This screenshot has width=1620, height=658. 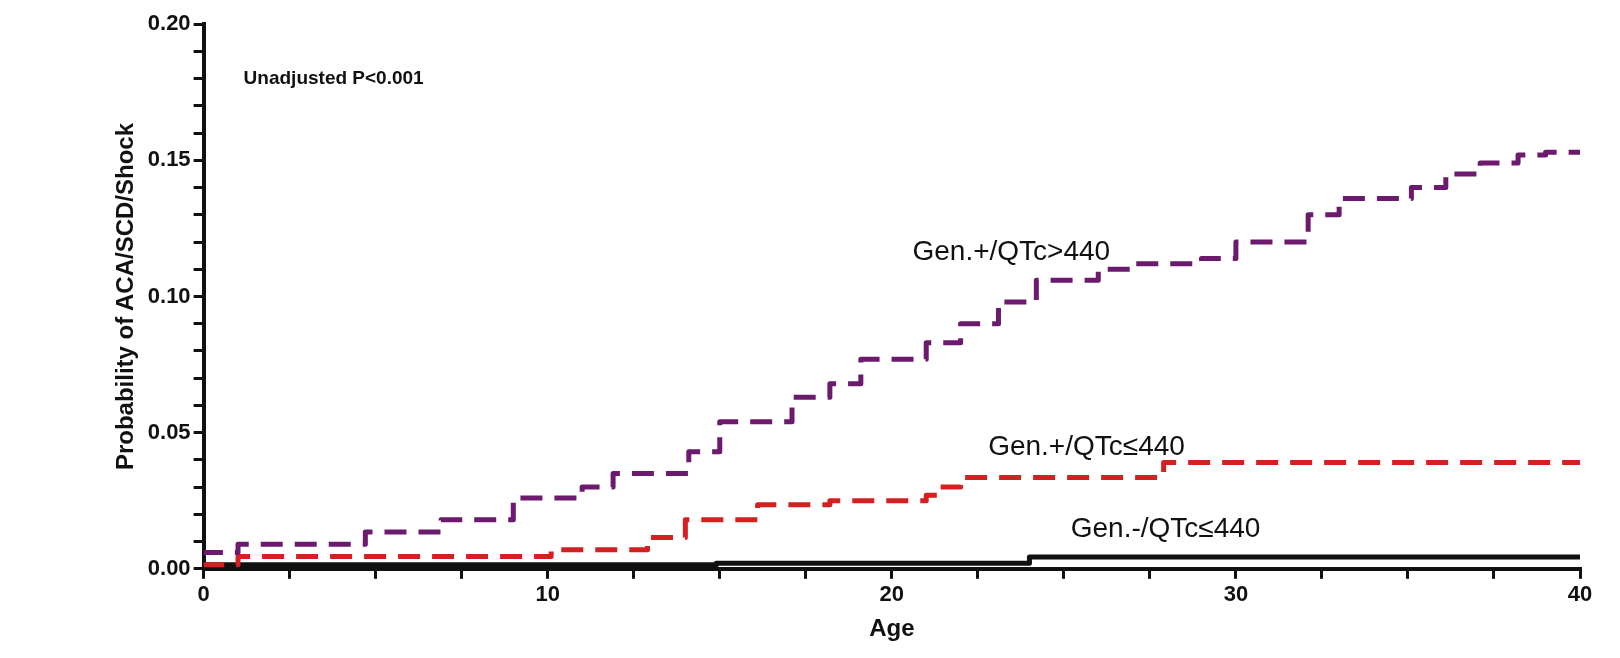 What do you see at coordinates (169, 23) in the screenshot?
I see `y-tick-label: 0.20` at bounding box center [169, 23].